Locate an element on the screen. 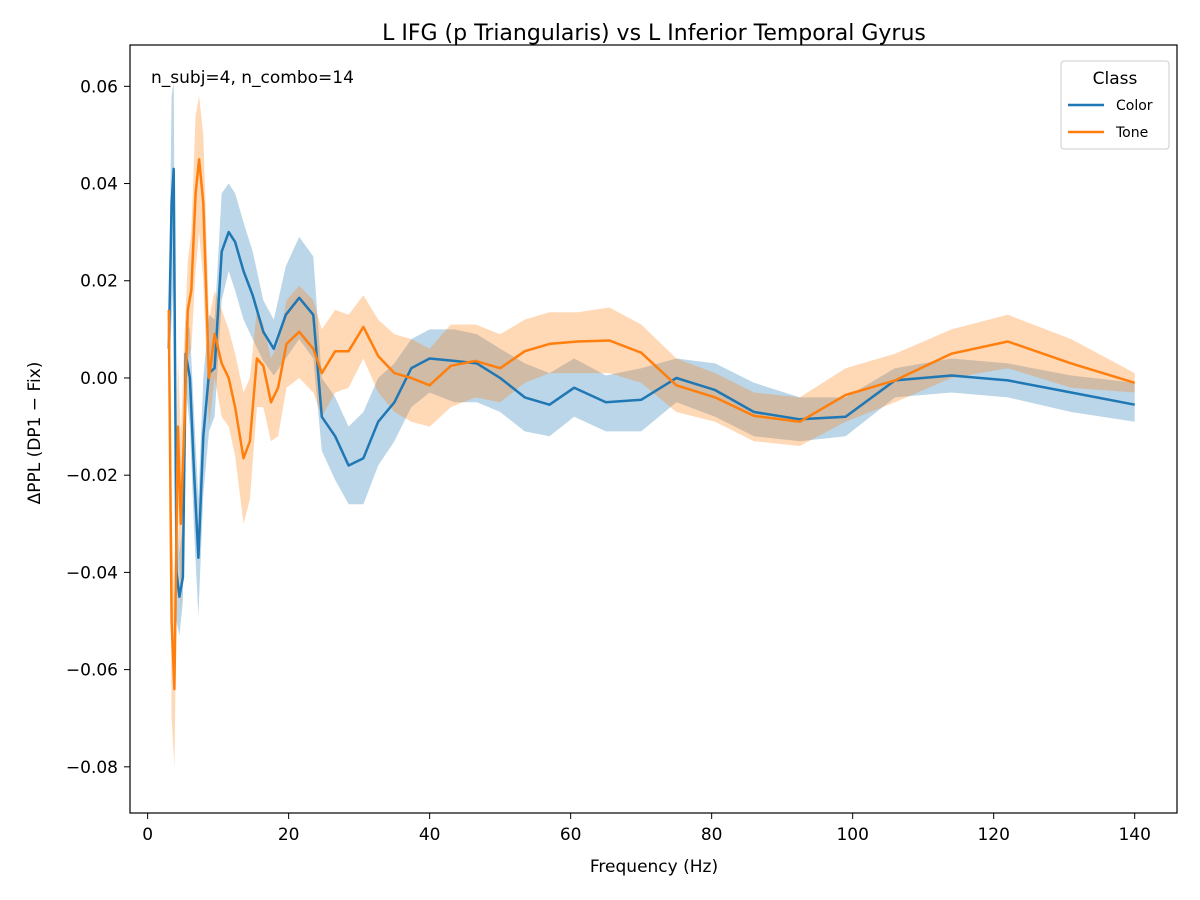 This screenshot has width=1200, height=900. legend: Class Color Tone is located at coordinates (1115, 105).